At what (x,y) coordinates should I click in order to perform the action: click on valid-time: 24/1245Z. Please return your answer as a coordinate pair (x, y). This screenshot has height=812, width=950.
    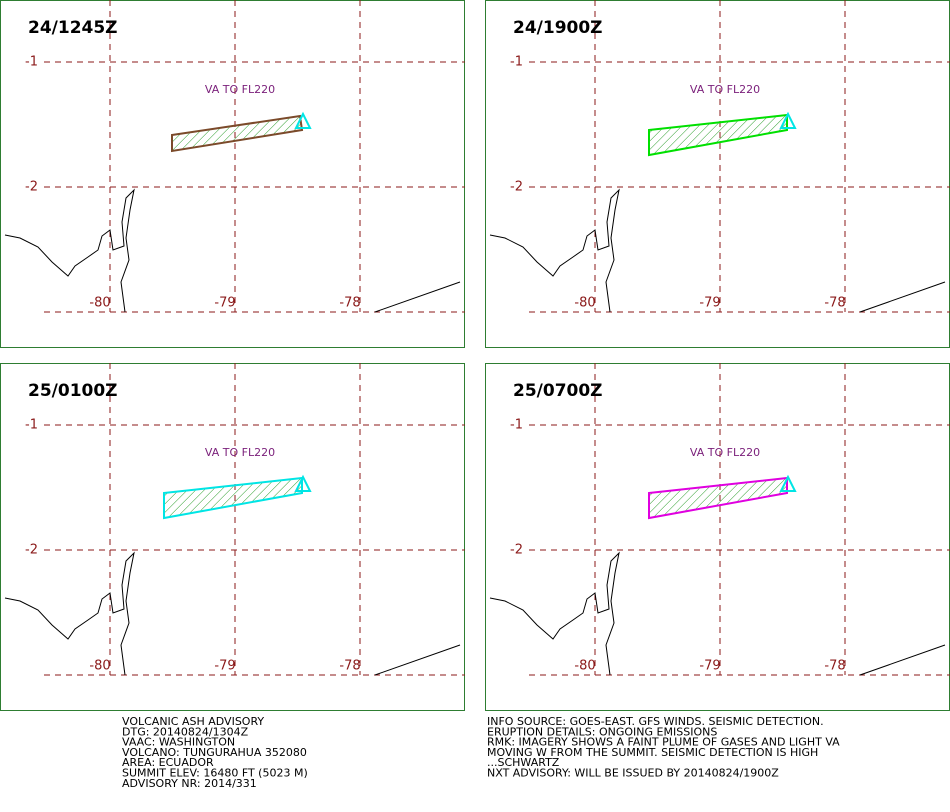
    Looking at the image, I should click on (73, 28).